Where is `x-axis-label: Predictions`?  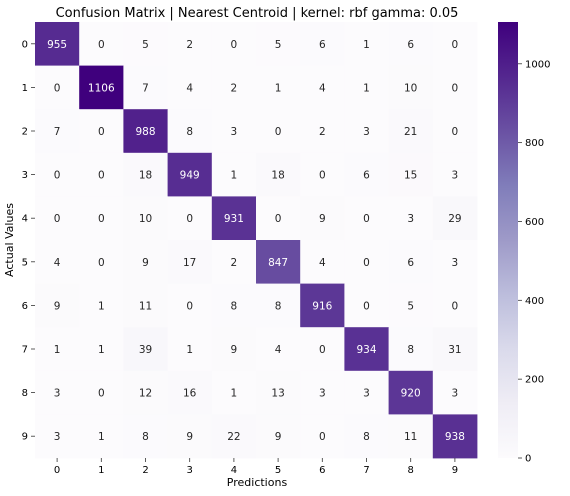
x-axis-label: Predictions is located at coordinates (257, 482).